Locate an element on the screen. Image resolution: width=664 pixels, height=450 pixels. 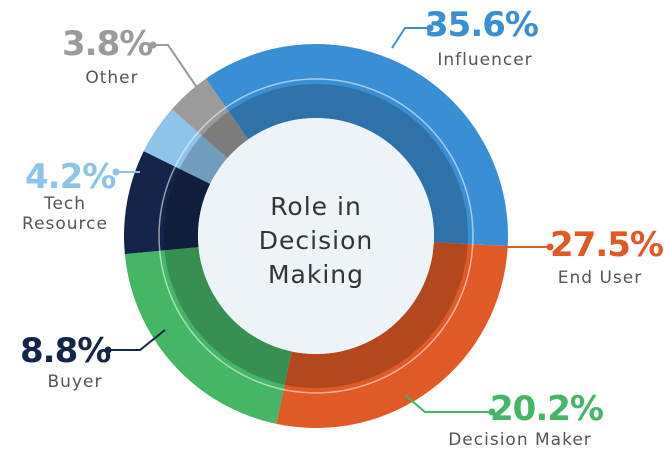
value-label: 20.2% is located at coordinates (547, 409).